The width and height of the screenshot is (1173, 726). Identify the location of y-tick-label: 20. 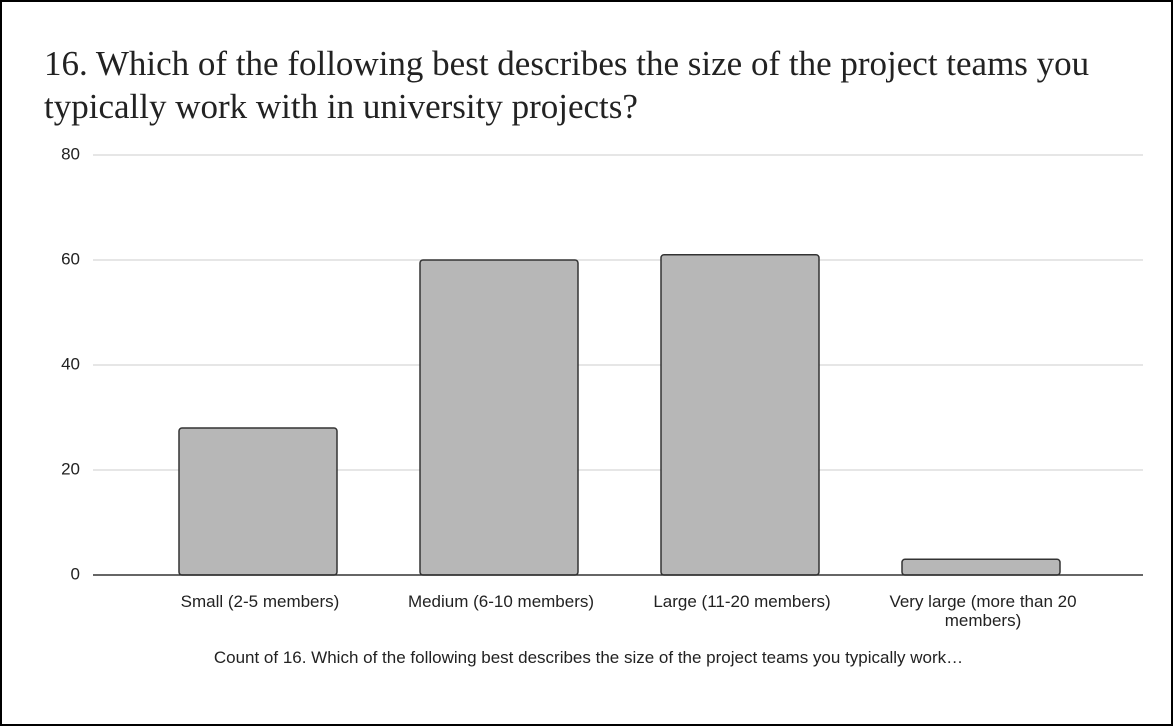
(70, 468).